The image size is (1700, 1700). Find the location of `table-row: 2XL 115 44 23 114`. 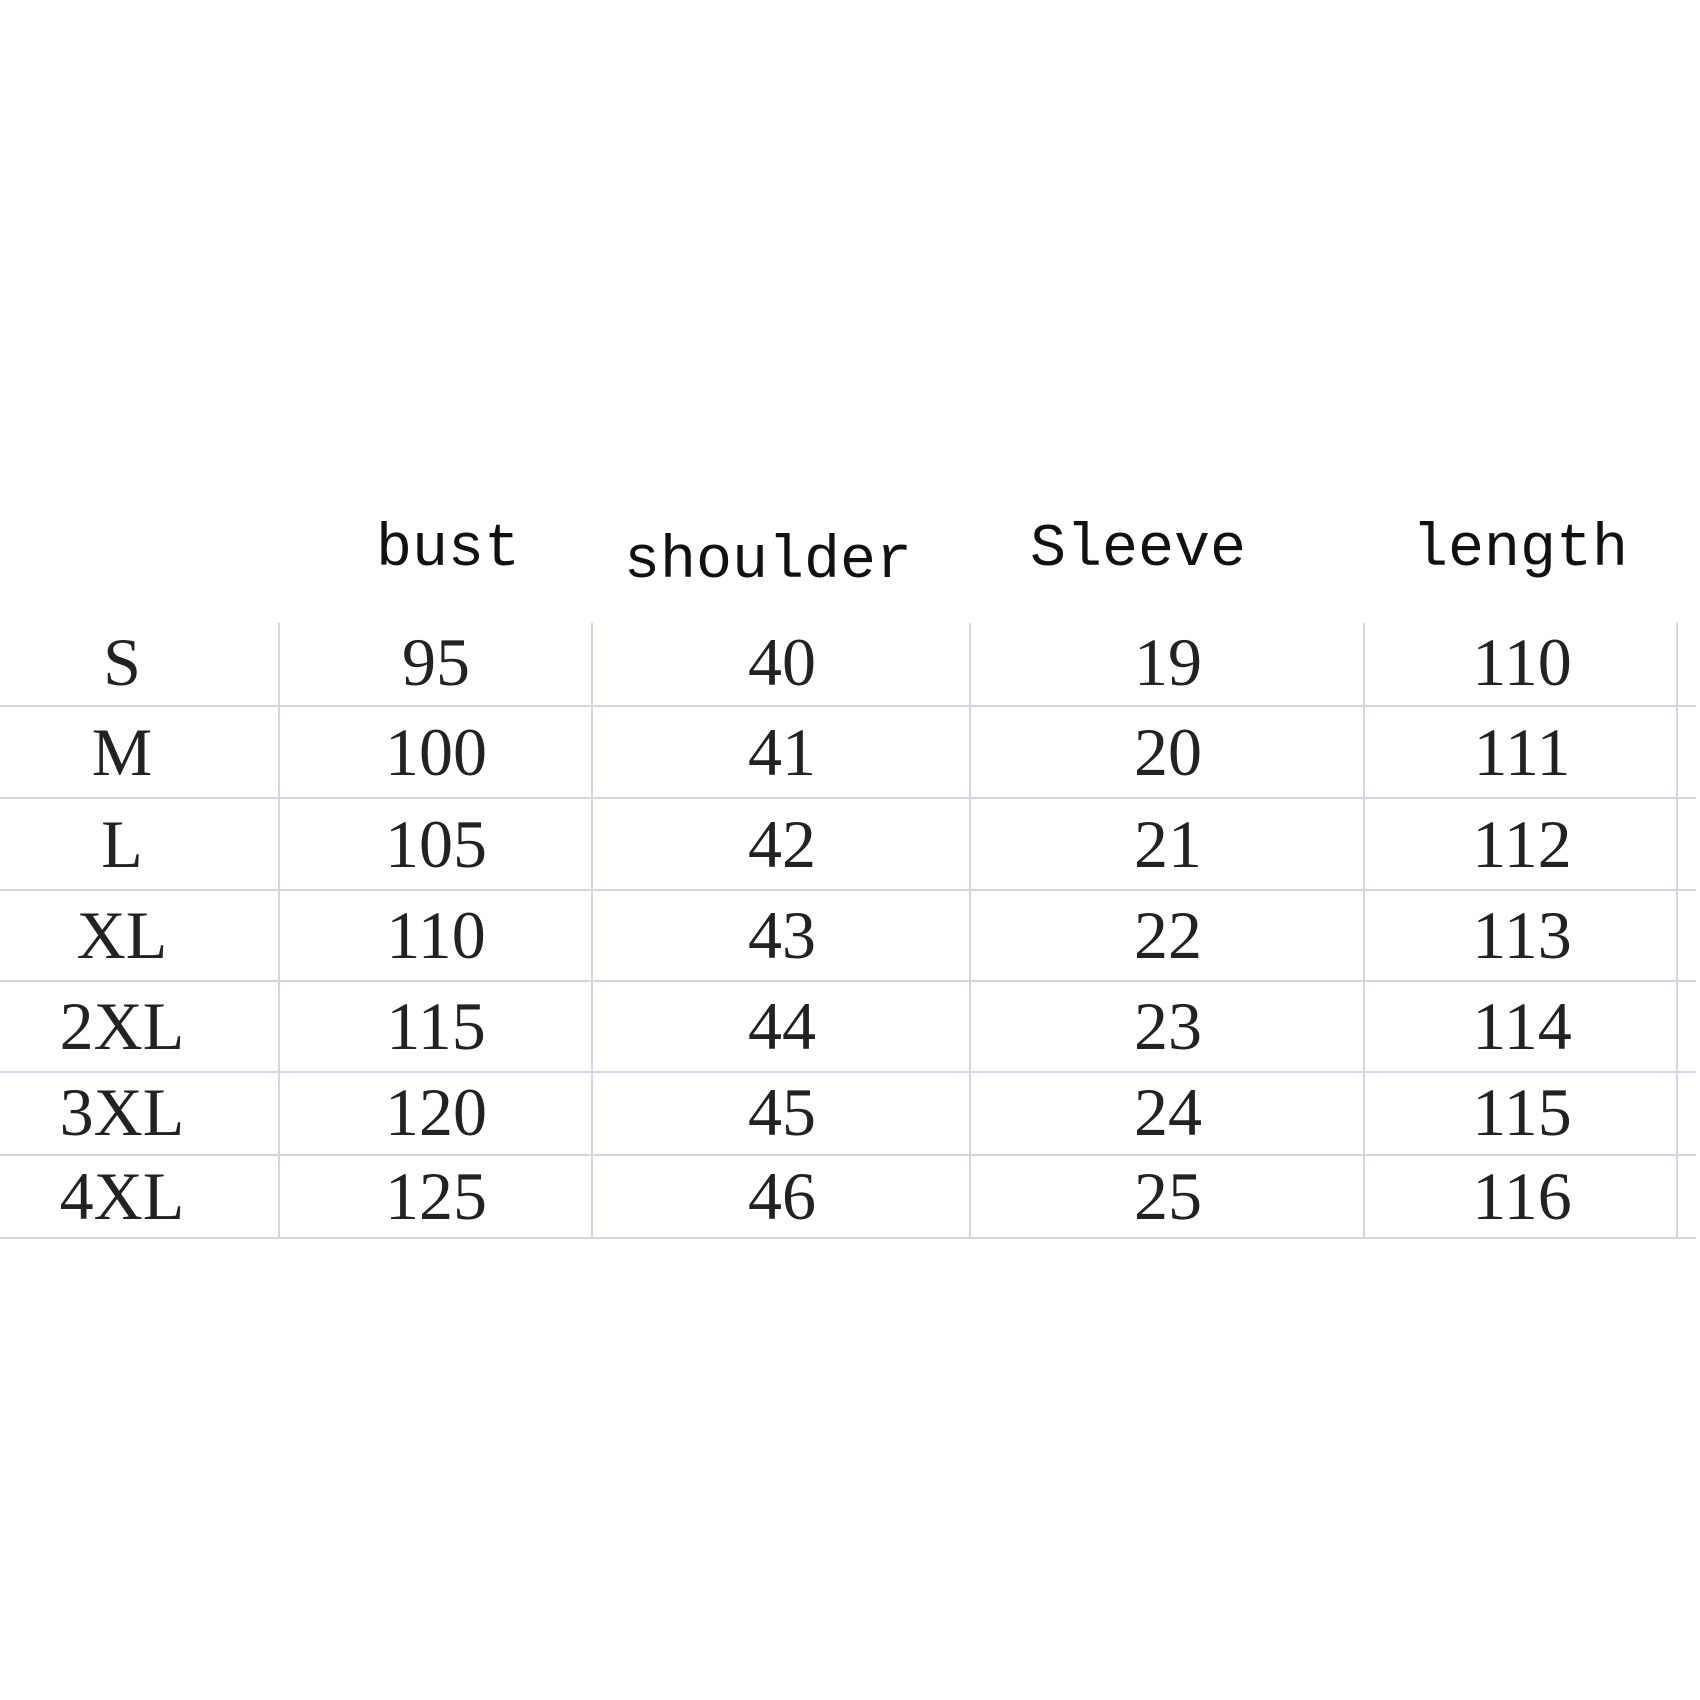

table-row: 2XL 115 44 23 114 is located at coordinates (850, 1026).